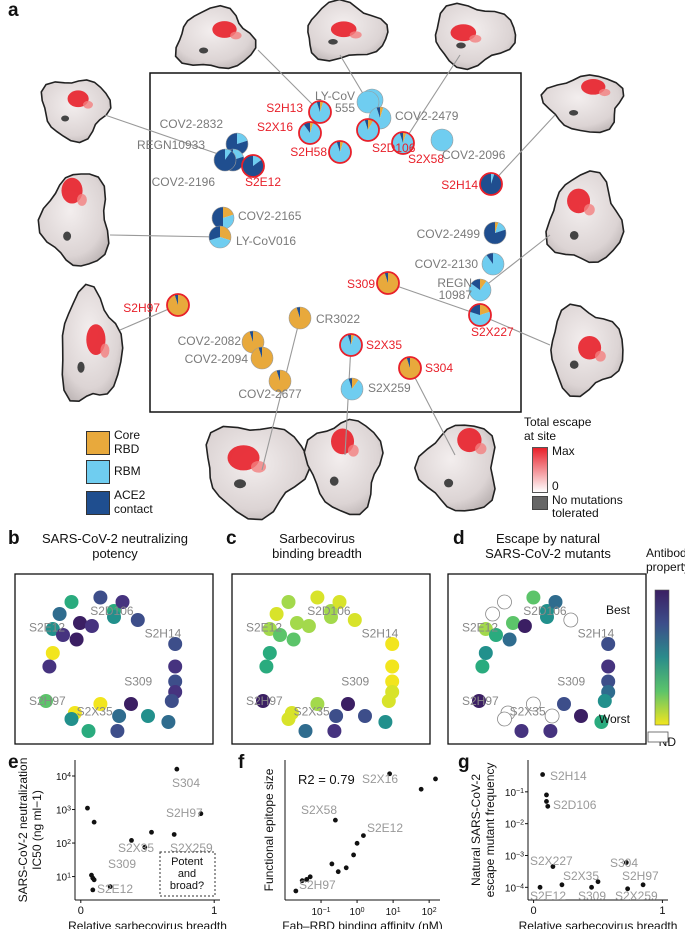  I want to click on antibody-label: COV2-2165, so click(270, 216).